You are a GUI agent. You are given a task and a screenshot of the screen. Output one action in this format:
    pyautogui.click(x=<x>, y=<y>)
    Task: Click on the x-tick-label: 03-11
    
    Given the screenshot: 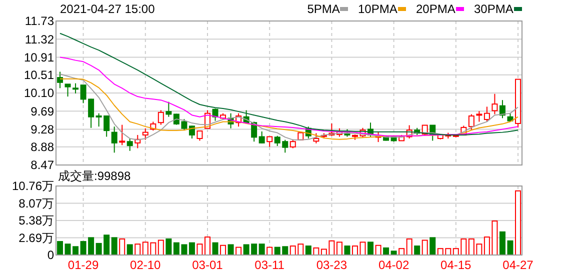 What is the action you would take?
    pyautogui.click(x=269, y=265)
    